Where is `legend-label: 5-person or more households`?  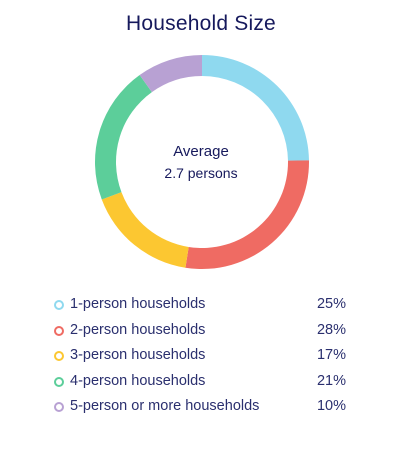
legend-label: 5-person or more households is located at coordinates (165, 406).